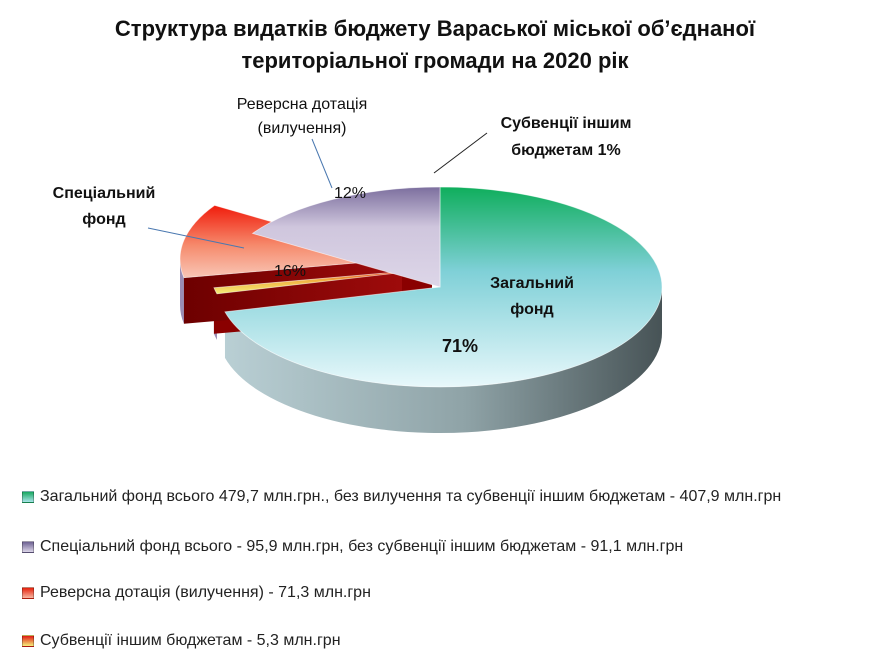  I want to click on slice-special-fund, so click(346, 237).